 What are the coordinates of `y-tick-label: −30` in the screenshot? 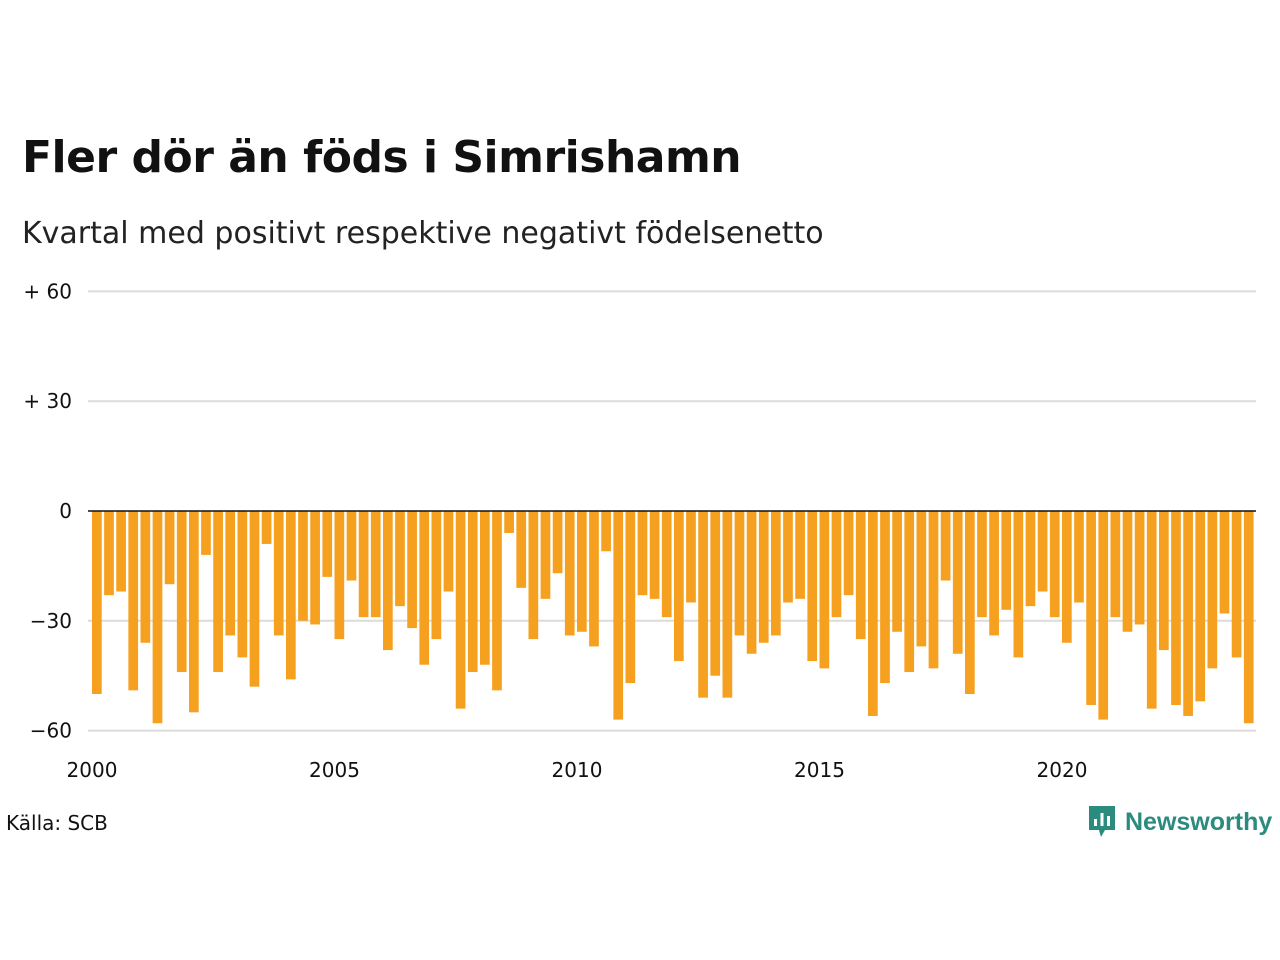 It's located at (51, 621).